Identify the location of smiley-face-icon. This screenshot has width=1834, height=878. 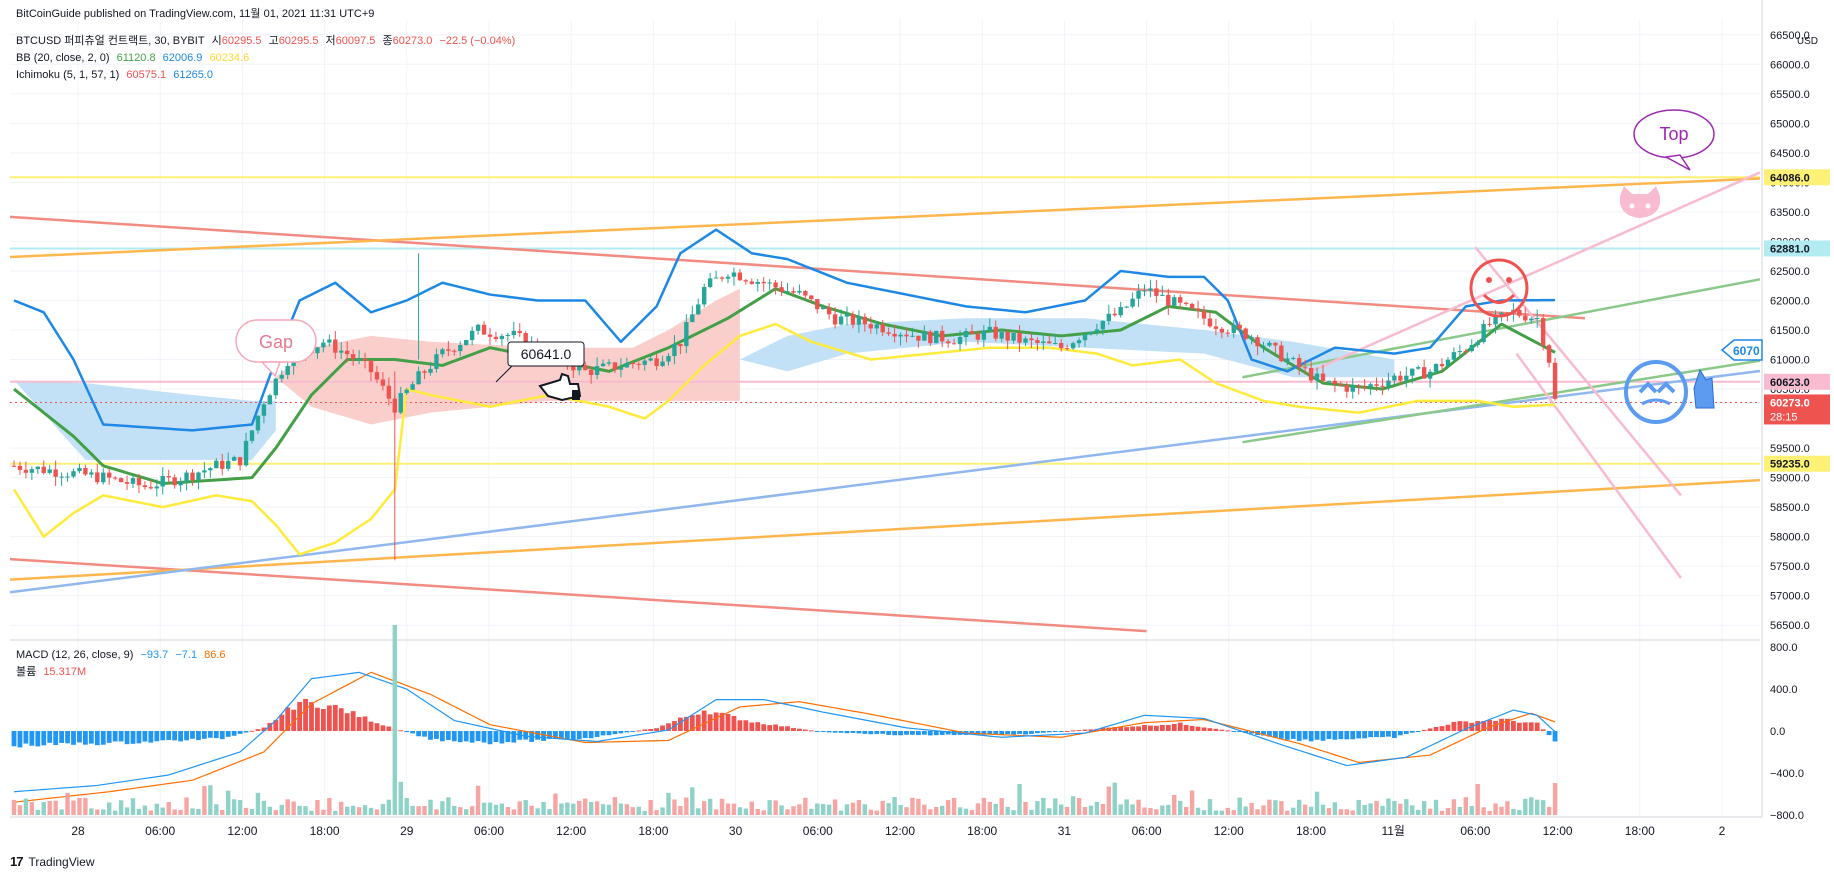
(1499, 288).